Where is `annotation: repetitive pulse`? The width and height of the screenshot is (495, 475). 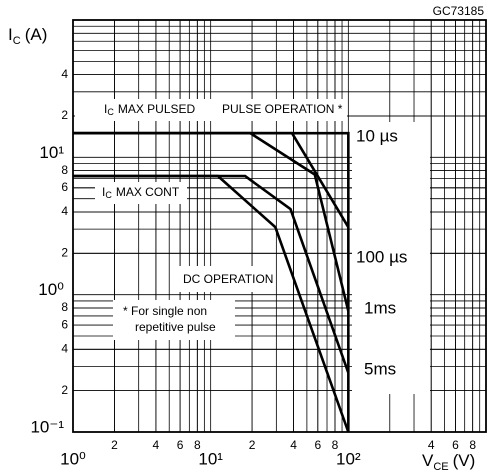
annotation: repetitive pulse is located at coordinates (175, 327).